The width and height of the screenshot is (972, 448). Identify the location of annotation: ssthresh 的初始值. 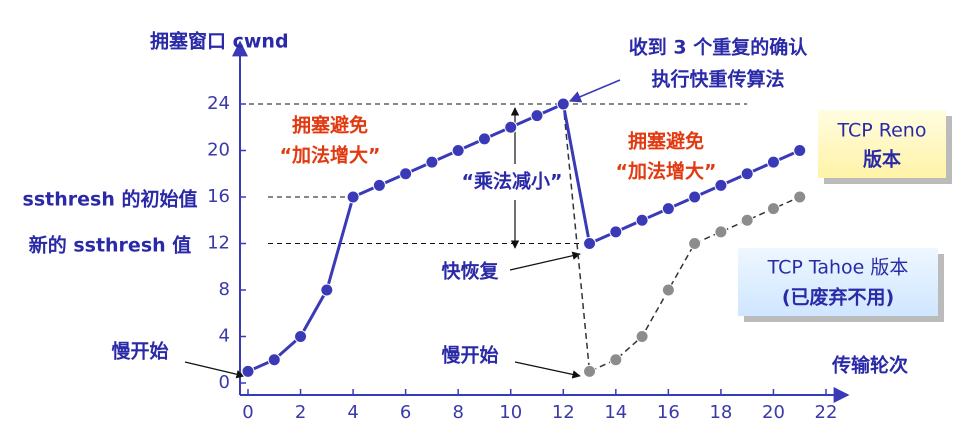
(110, 199).